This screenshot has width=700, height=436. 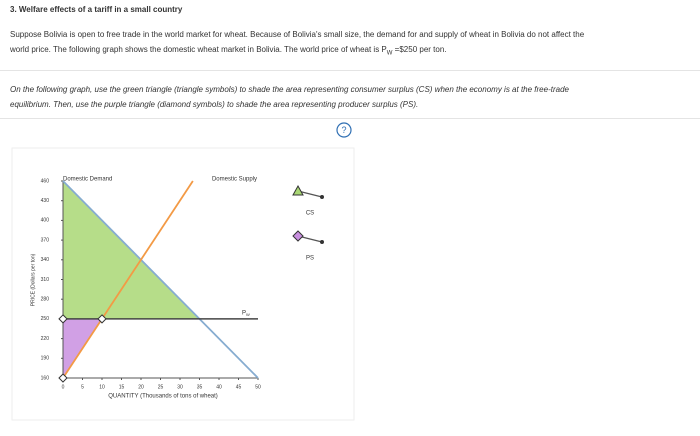 What do you see at coordinates (45, 300) in the screenshot?
I see `y-tick-label: 280` at bounding box center [45, 300].